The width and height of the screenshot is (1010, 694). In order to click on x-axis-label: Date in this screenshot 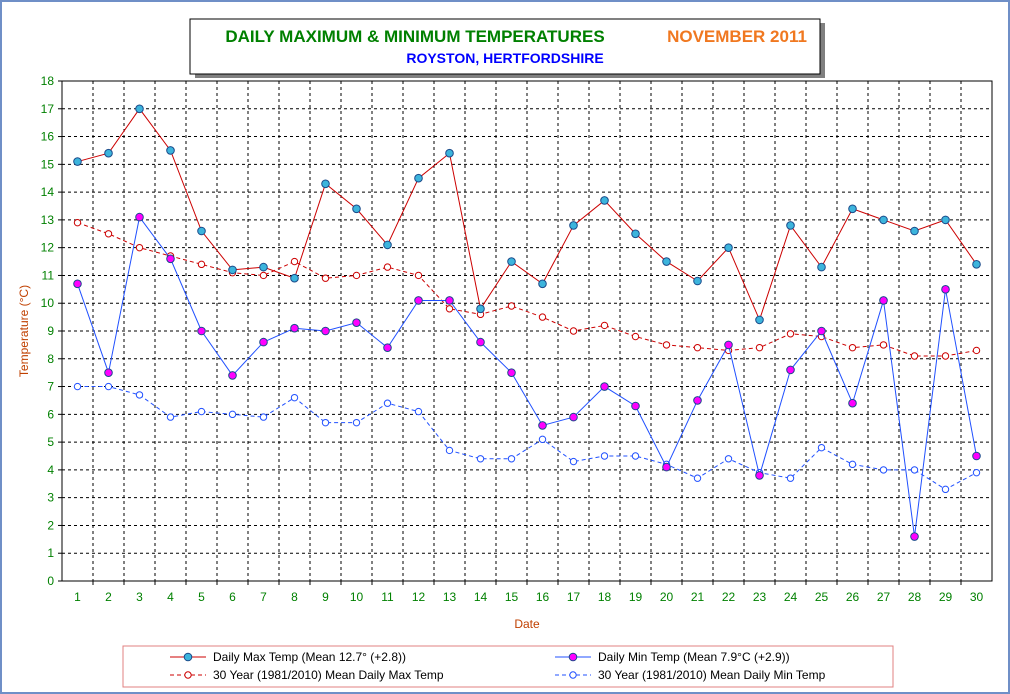, I will do `click(527, 624)`.